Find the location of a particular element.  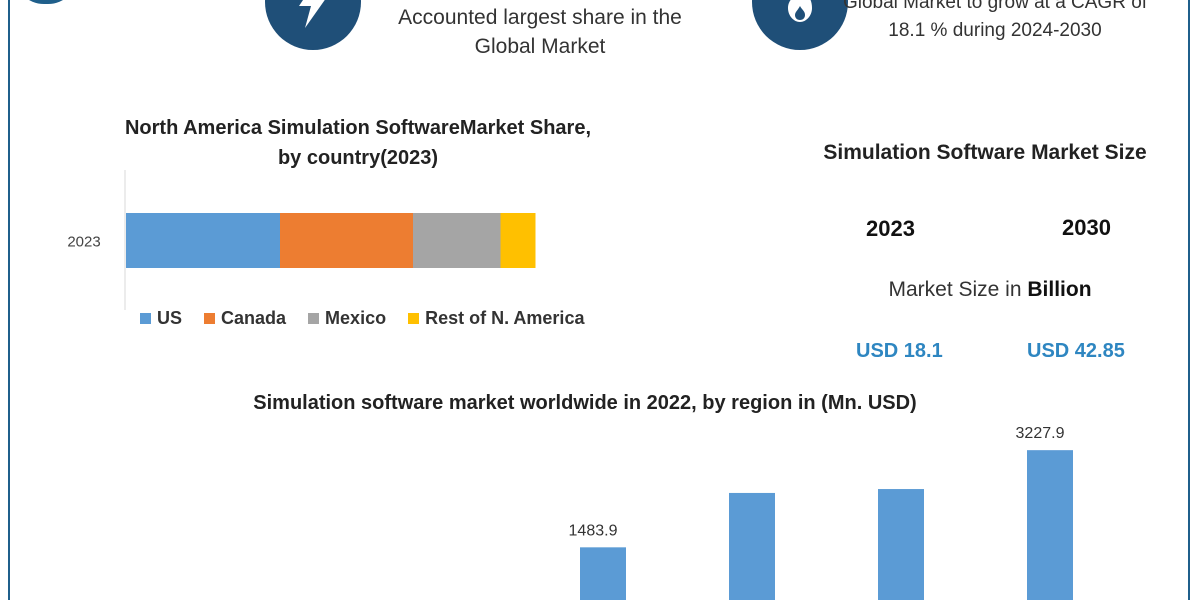

share-segment-rest is located at coordinates (518, 240).